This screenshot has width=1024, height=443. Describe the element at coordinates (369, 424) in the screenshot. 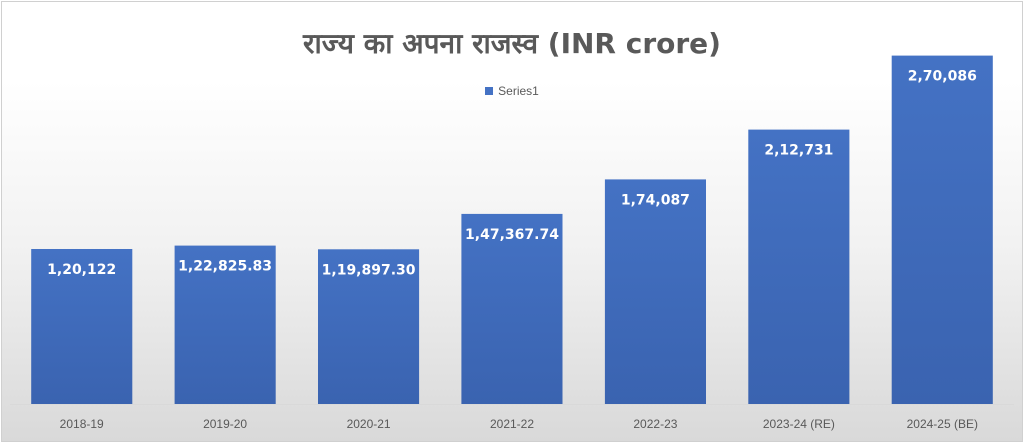

I see `x-tick-label-2020-21: 2020-21` at that location.